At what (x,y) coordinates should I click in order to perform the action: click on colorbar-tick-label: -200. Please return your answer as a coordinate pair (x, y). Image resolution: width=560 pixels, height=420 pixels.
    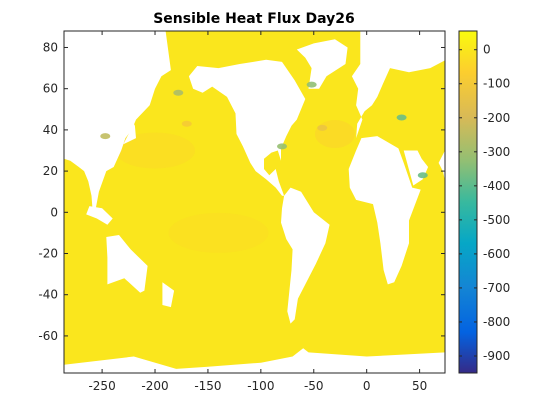
    Looking at the image, I should click on (496, 118).